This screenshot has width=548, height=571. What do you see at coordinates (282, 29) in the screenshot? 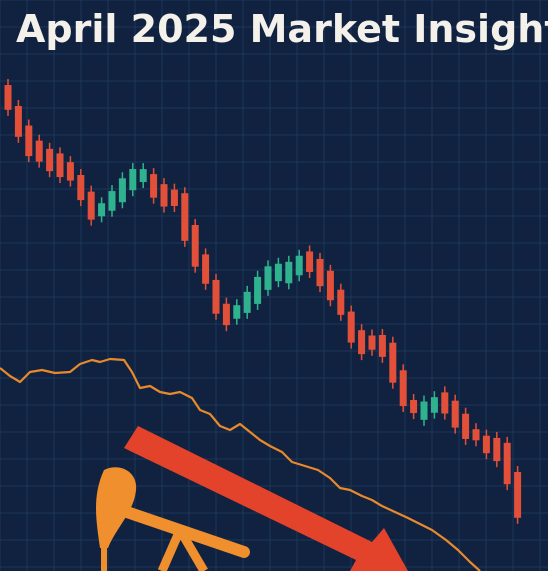
I see `page-title: April 2025 Market Insight` at bounding box center [282, 29].